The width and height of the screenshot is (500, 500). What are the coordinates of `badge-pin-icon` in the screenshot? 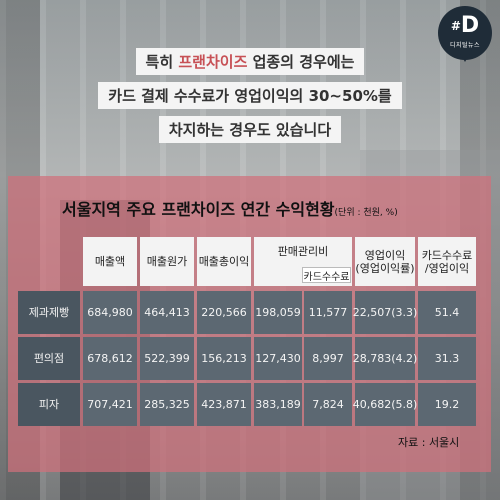 It's located at (465, 56).